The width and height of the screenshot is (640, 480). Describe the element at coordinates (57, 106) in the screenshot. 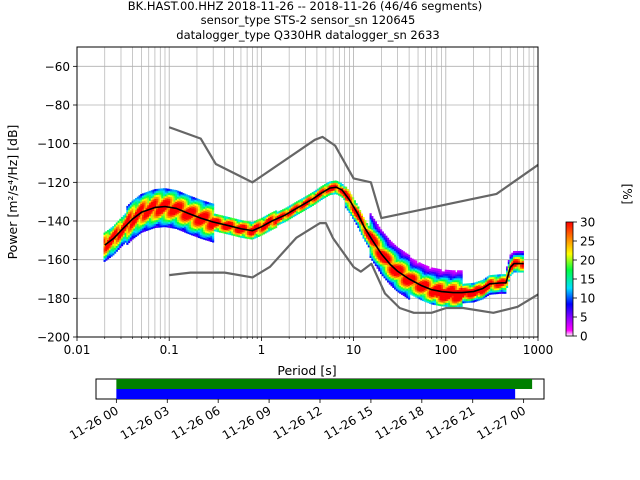

I see `y-tick-label: −80` at that location.